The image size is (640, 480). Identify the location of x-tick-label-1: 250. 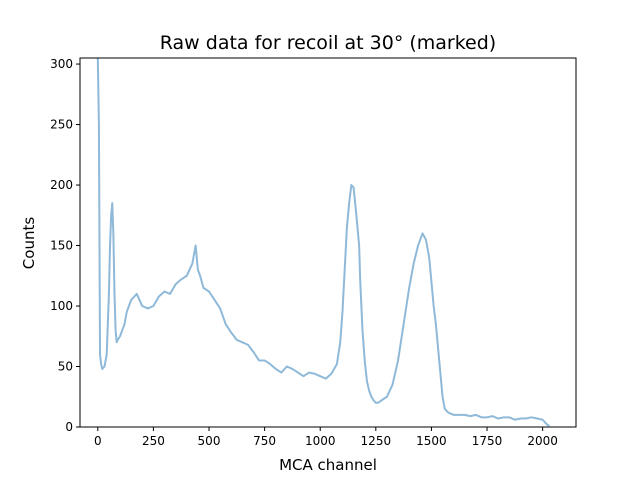
(153, 441).